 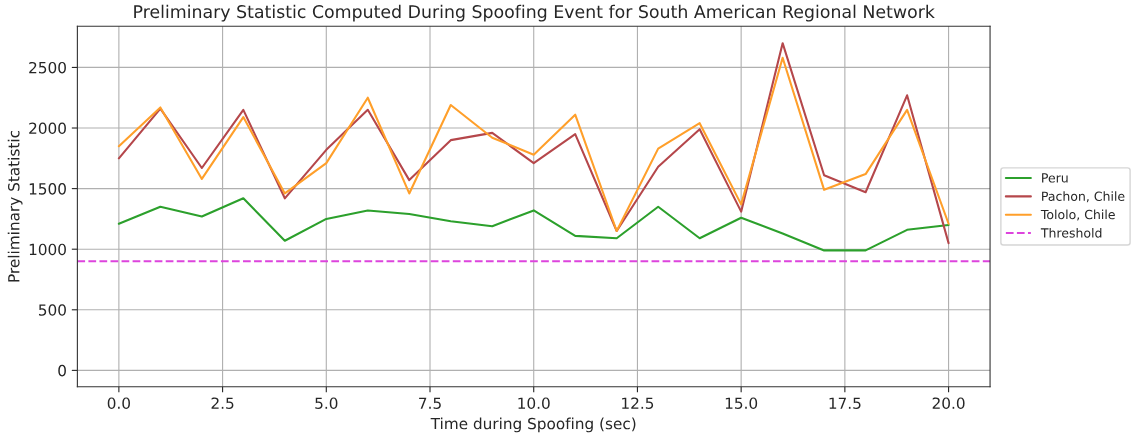 I want to click on legend-label: Tololo, Chile, so click(x=1077, y=215).